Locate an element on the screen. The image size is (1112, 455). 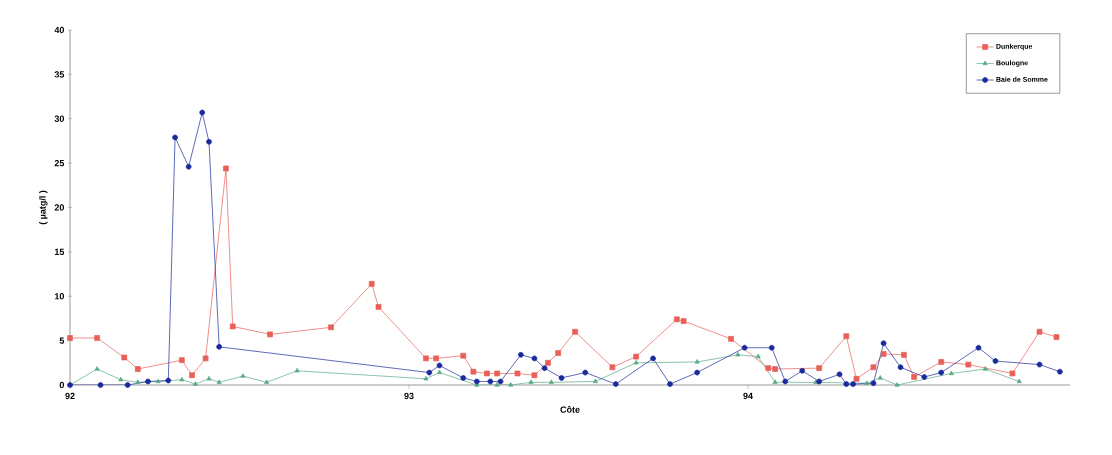
y-tick-label: 35 is located at coordinates (59, 74).